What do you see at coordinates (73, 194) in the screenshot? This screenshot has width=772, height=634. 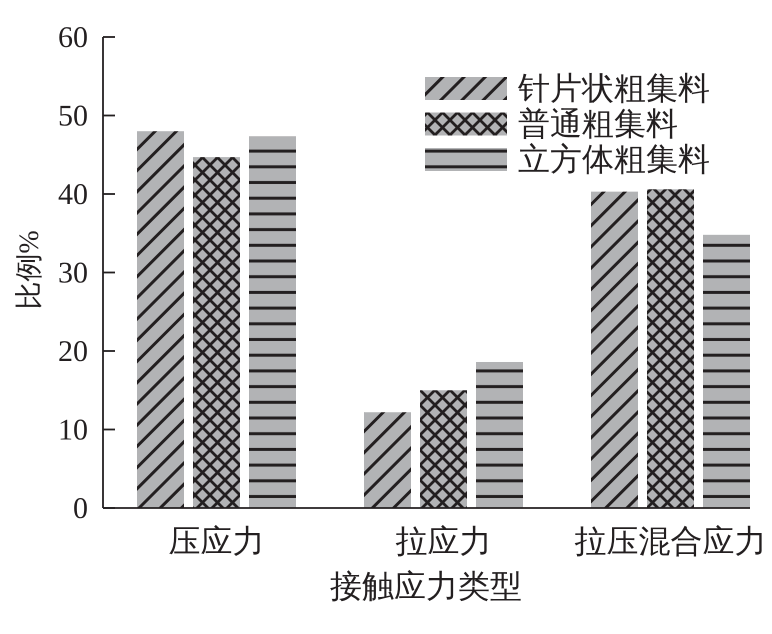 I see `y-tick-label: 40` at bounding box center [73, 194].